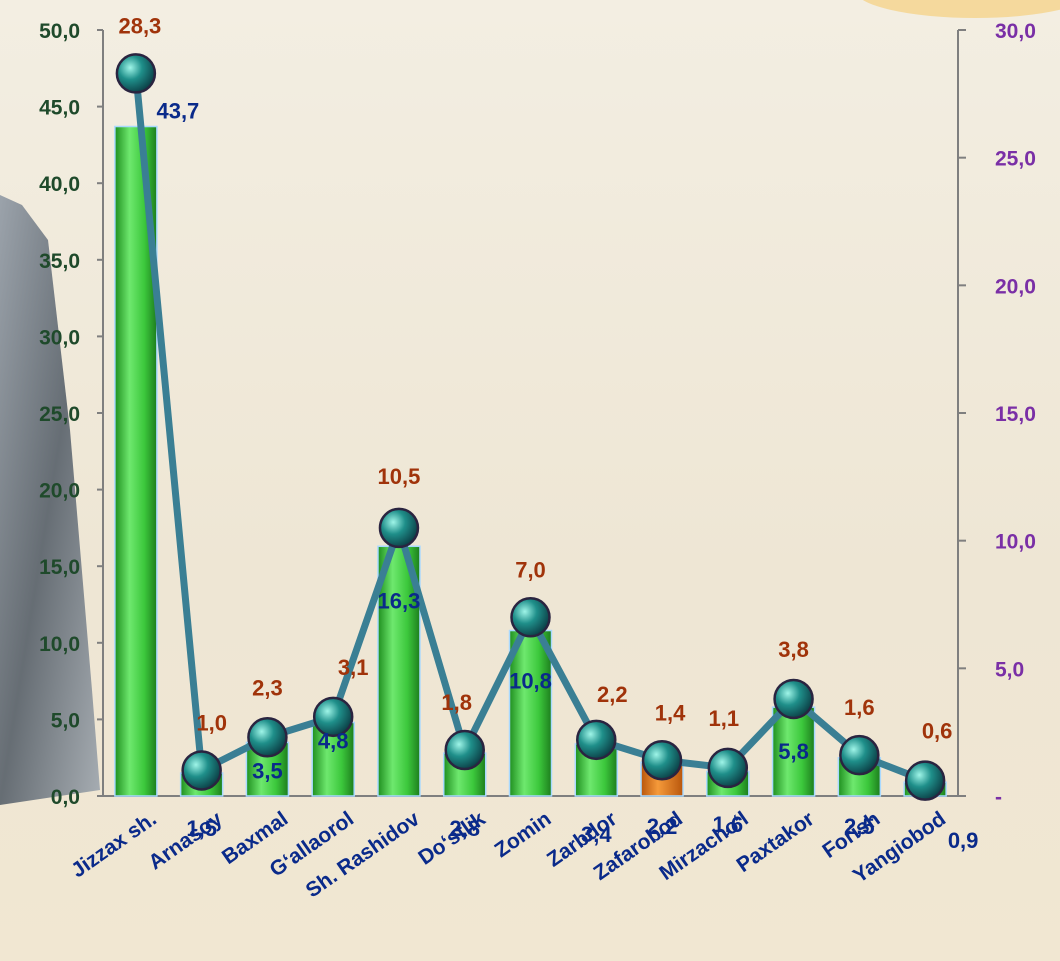 The height and width of the screenshot is (961, 1060). Describe the element at coordinates (456, 702) in the screenshot. I see `line-value-label: 1,8` at that location.